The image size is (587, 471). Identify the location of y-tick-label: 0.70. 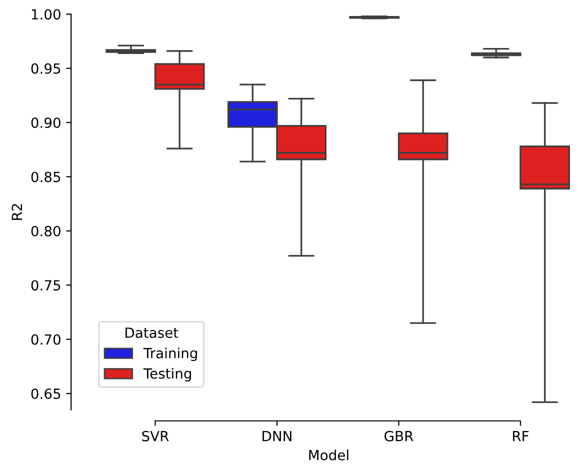
(45, 339).